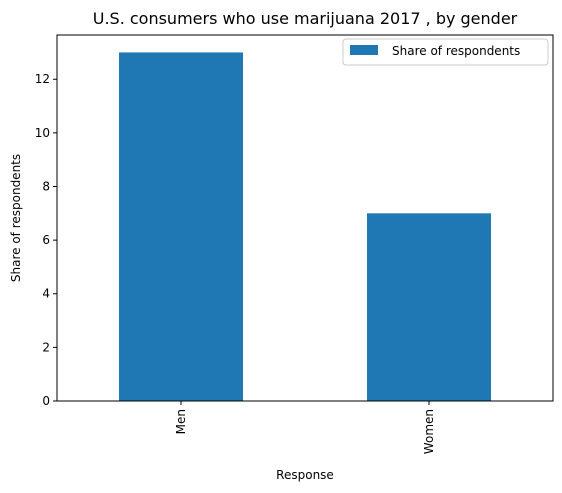 This screenshot has height=493, width=562. Describe the element at coordinates (46, 347) in the screenshot. I see `y-tick-label: 2` at that location.